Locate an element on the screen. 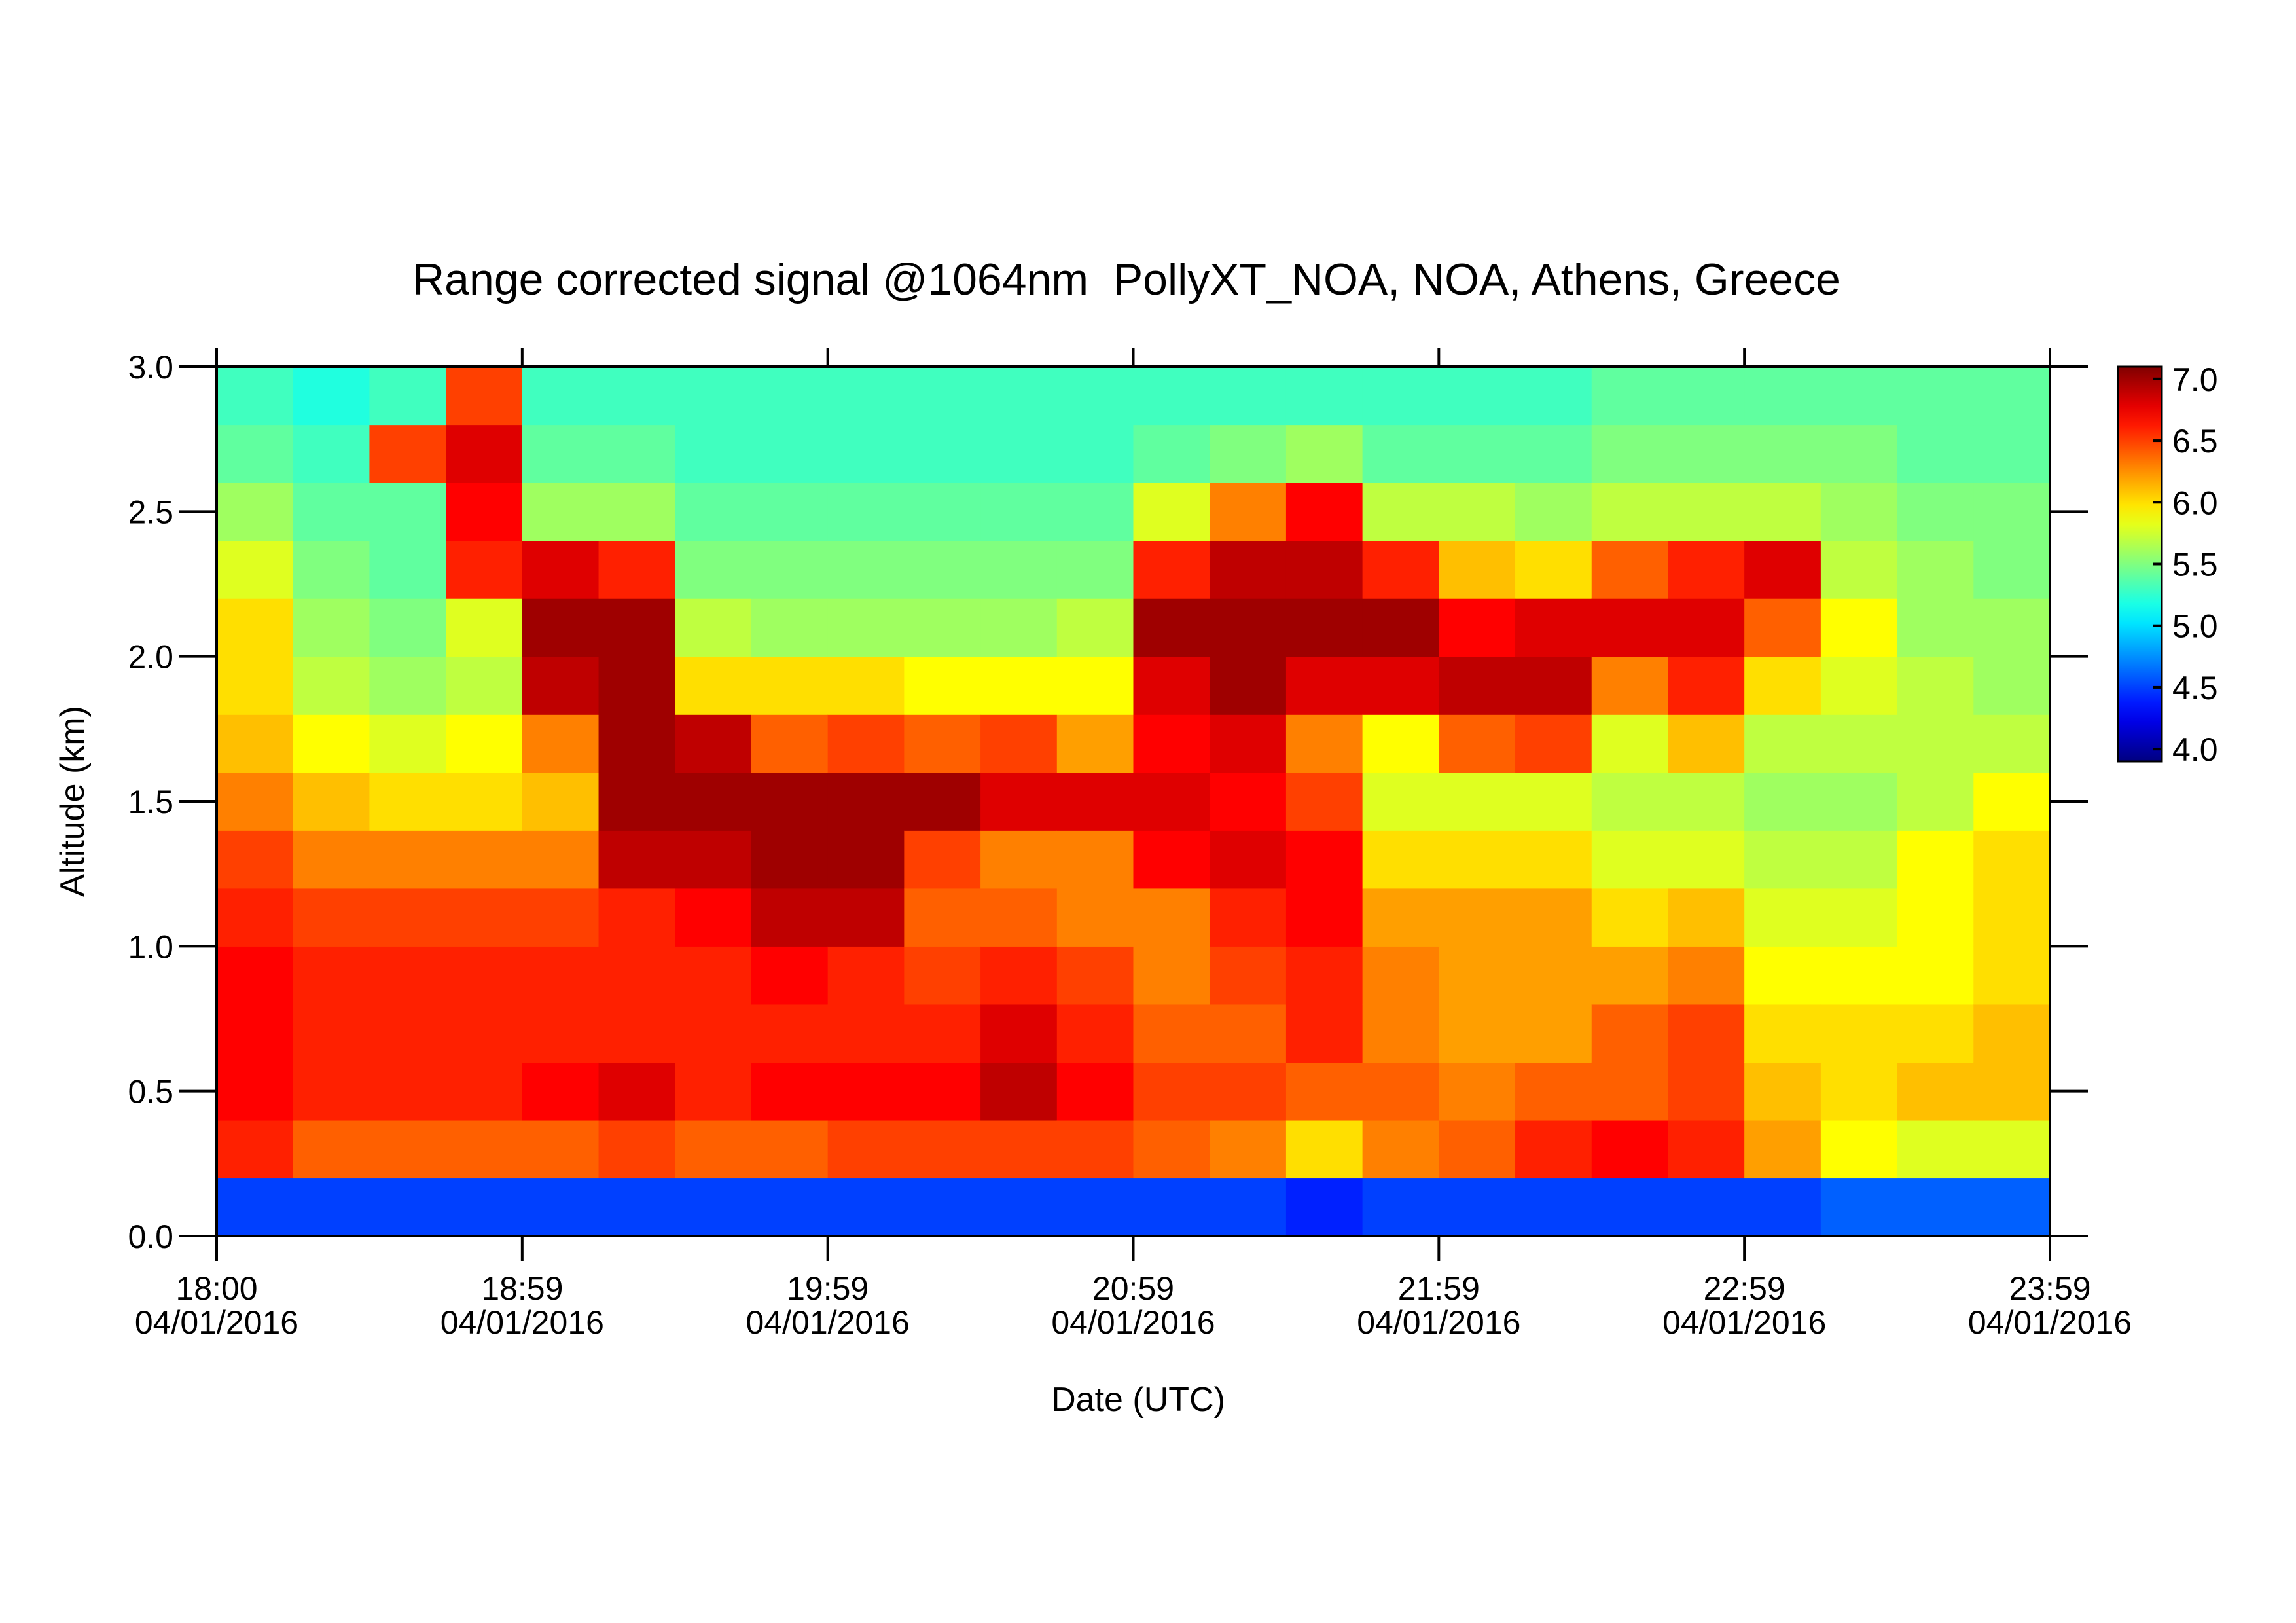 The image size is (2296, 1623). y-tick-label: 0.5 is located at coordinates (150, 1092).